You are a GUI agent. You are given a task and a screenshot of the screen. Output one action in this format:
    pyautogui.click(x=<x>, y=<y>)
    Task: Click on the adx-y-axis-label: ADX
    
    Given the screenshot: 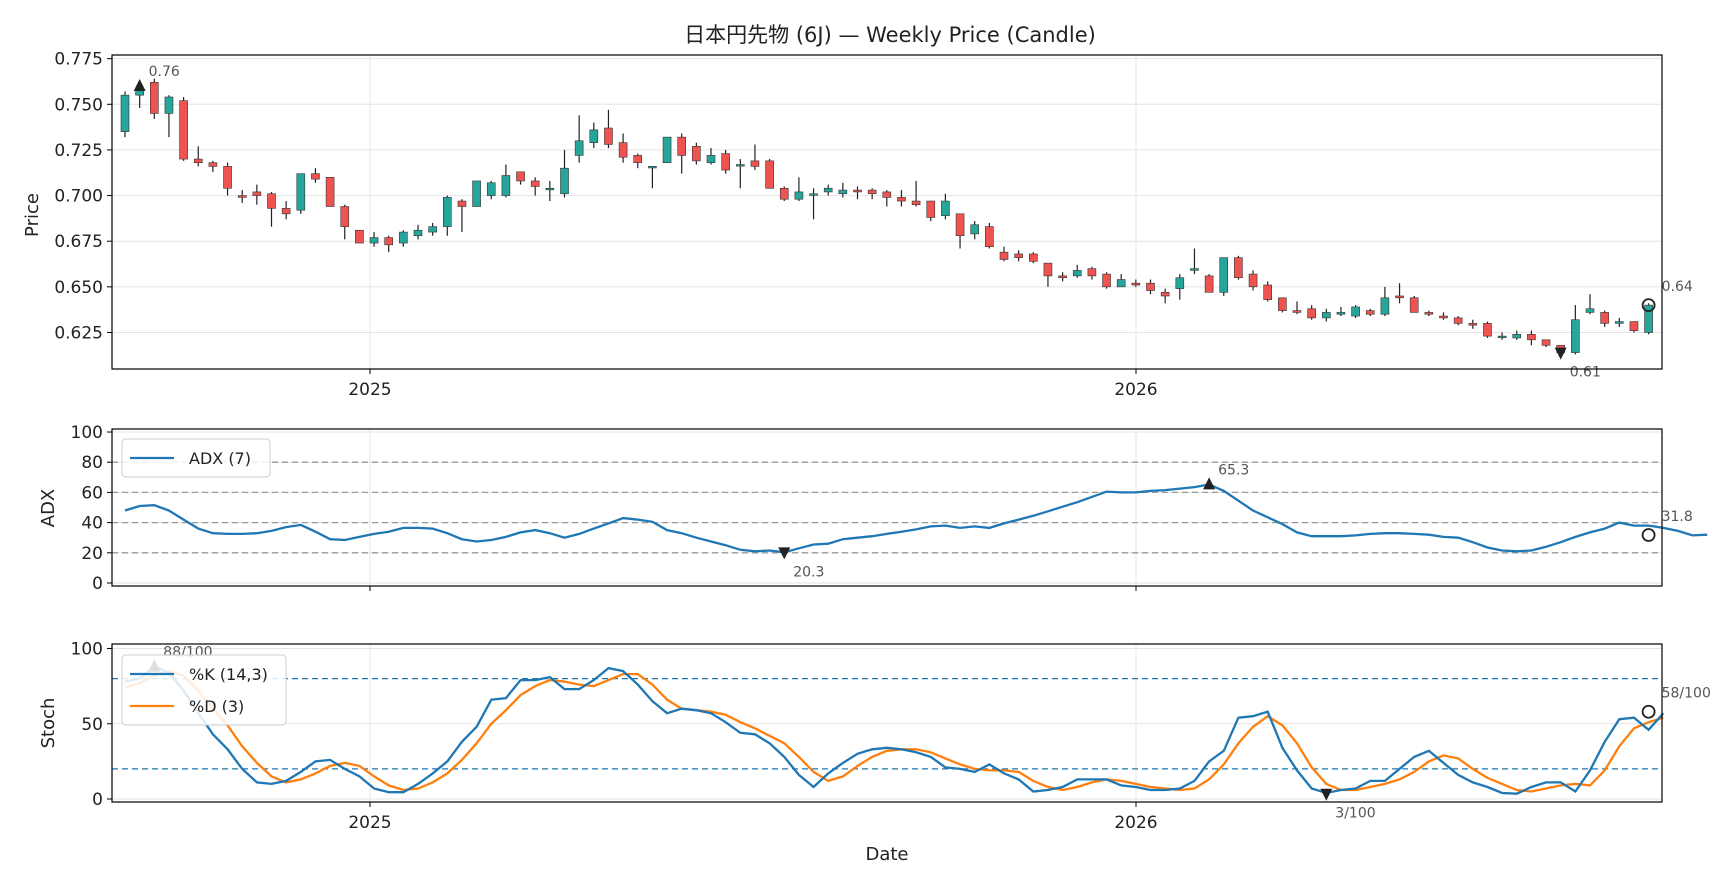 What is the action you would take?
    pyautogui.click(x=48, y=508)
    